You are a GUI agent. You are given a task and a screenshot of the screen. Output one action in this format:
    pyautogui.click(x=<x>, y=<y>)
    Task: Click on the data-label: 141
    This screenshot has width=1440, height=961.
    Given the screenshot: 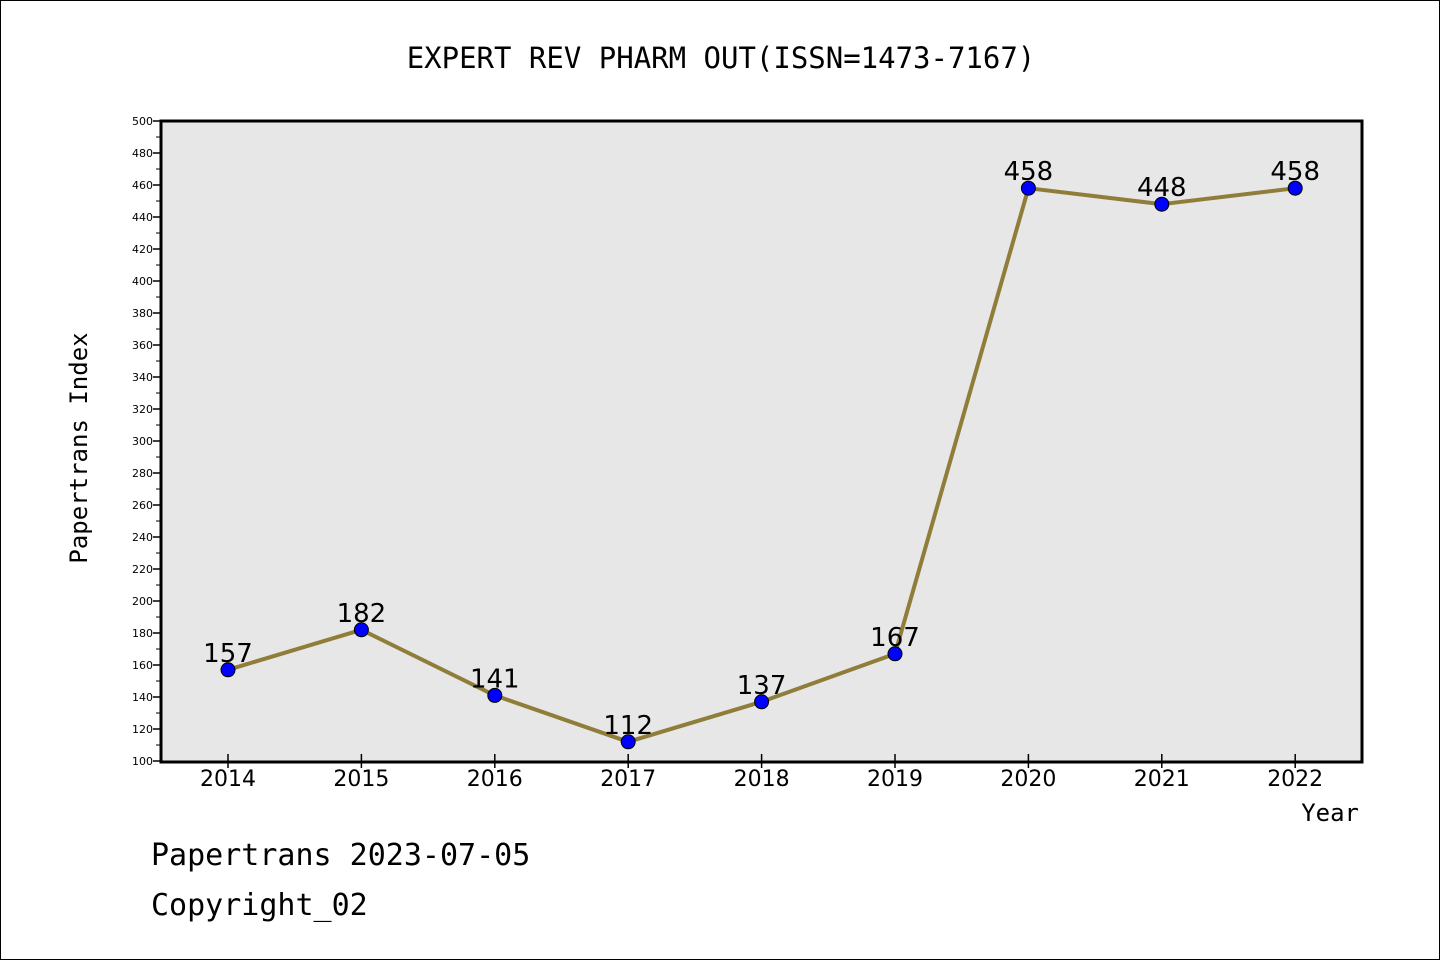 What is the action you would take?
    pyautogui.click(x=495, y=679)
    